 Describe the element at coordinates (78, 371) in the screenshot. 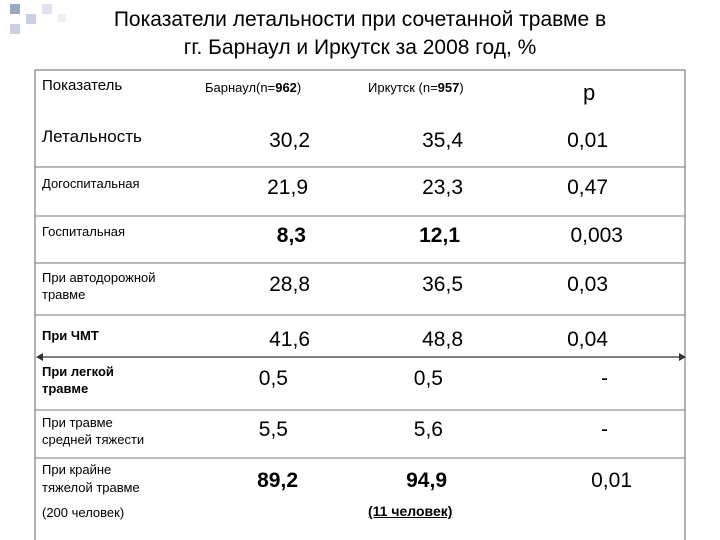

I see `row-label: При легкой` at that location.